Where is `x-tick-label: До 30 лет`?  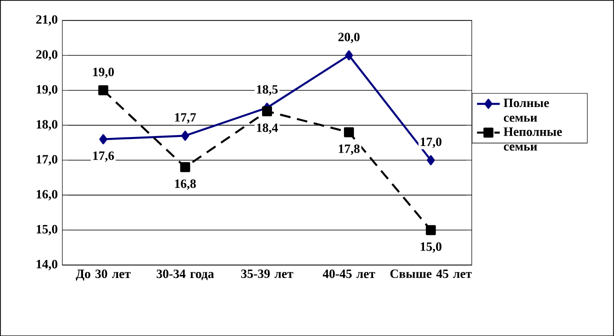
x-tick-label: До 30 лет is located at coordinates (103, 274).